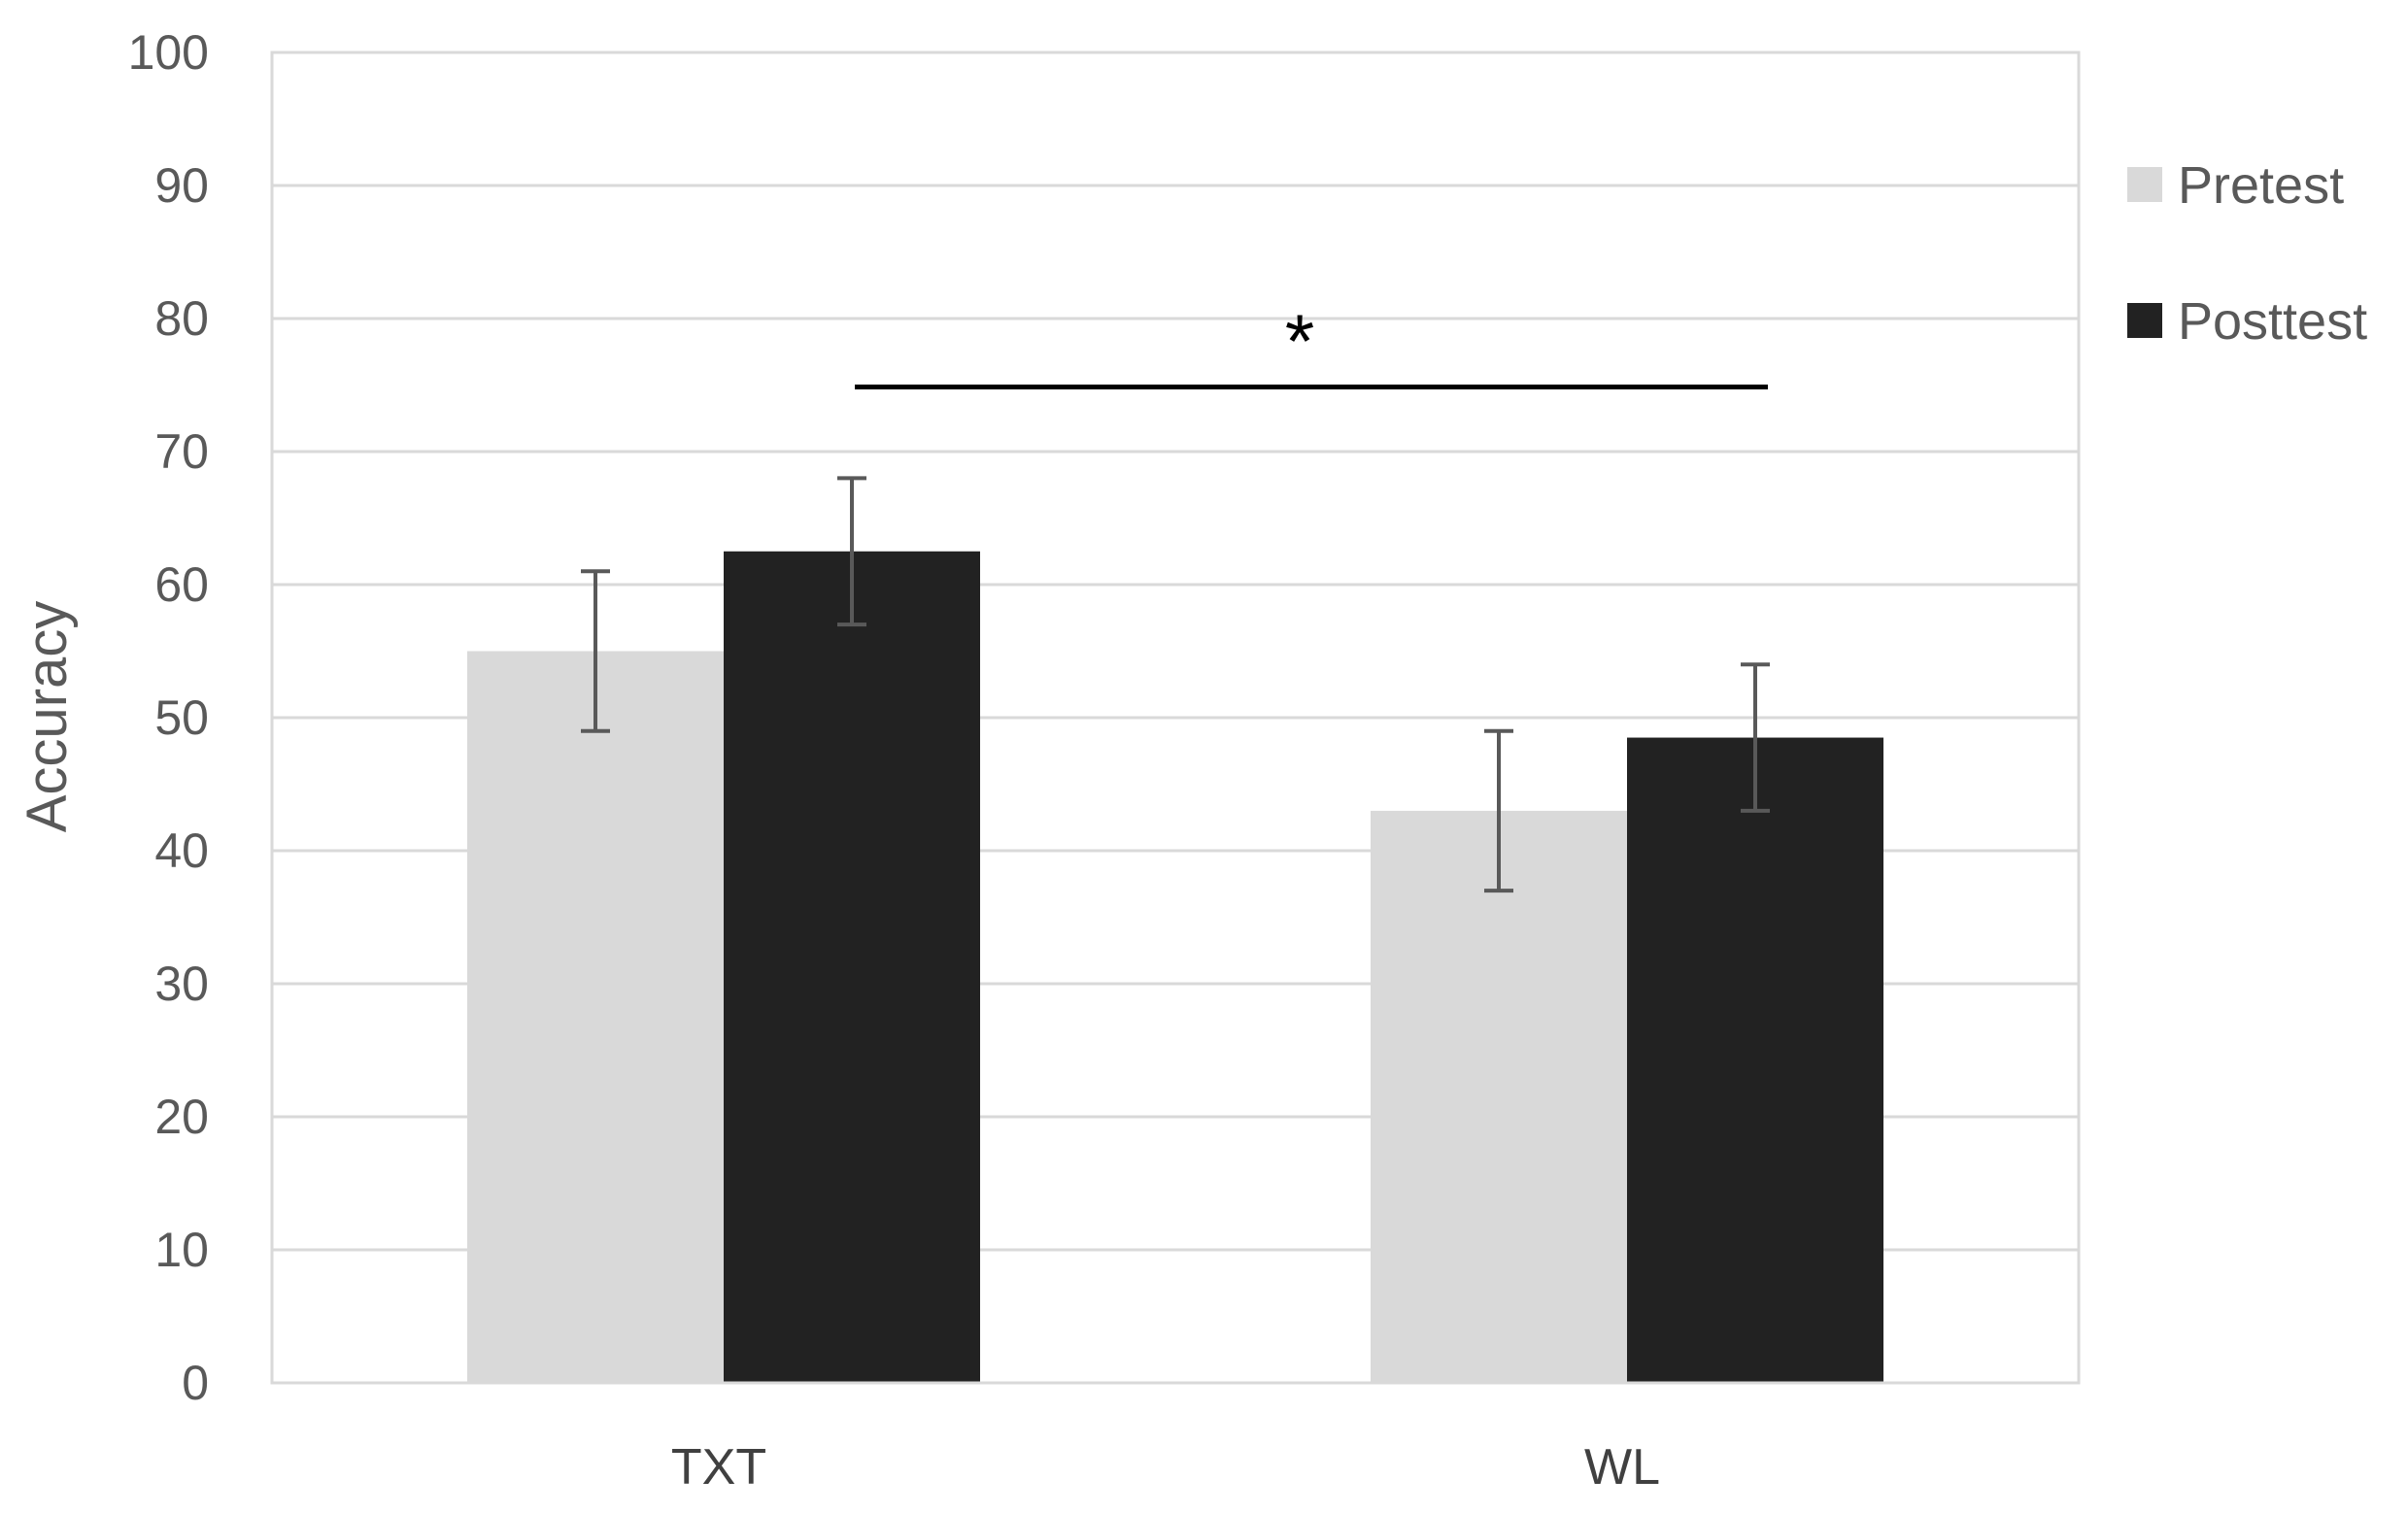 This screenshot has height=1513, width=2408. What do you see at coordinates (595, 651) in the screenshot?
I see `error-bar-pretest-txt` at bounding box center [595, 651].